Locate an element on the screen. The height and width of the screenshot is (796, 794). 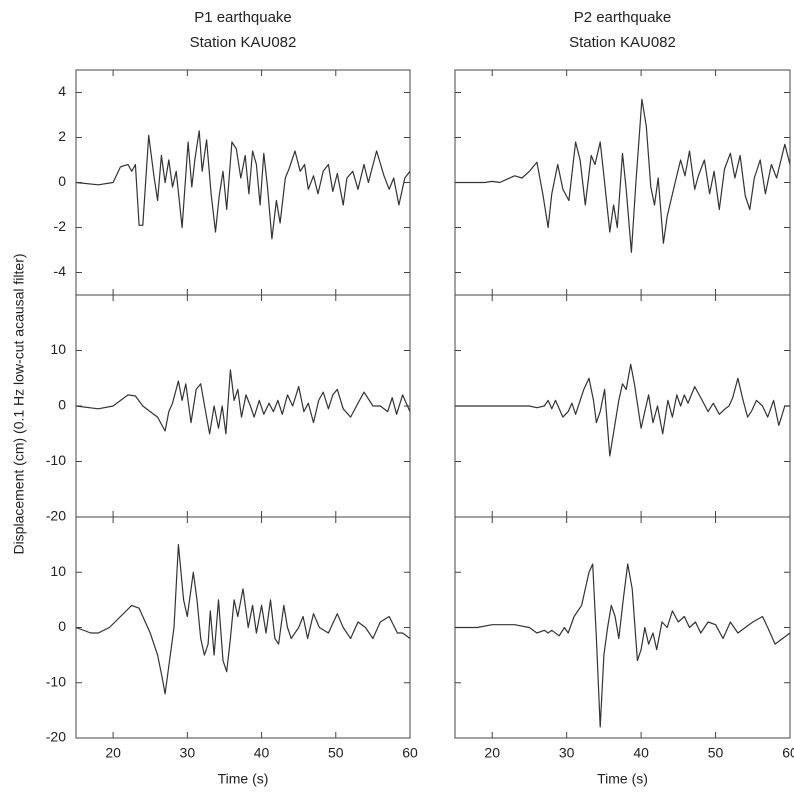
y-tick-label: -4 is located at coordinates (60, 271).